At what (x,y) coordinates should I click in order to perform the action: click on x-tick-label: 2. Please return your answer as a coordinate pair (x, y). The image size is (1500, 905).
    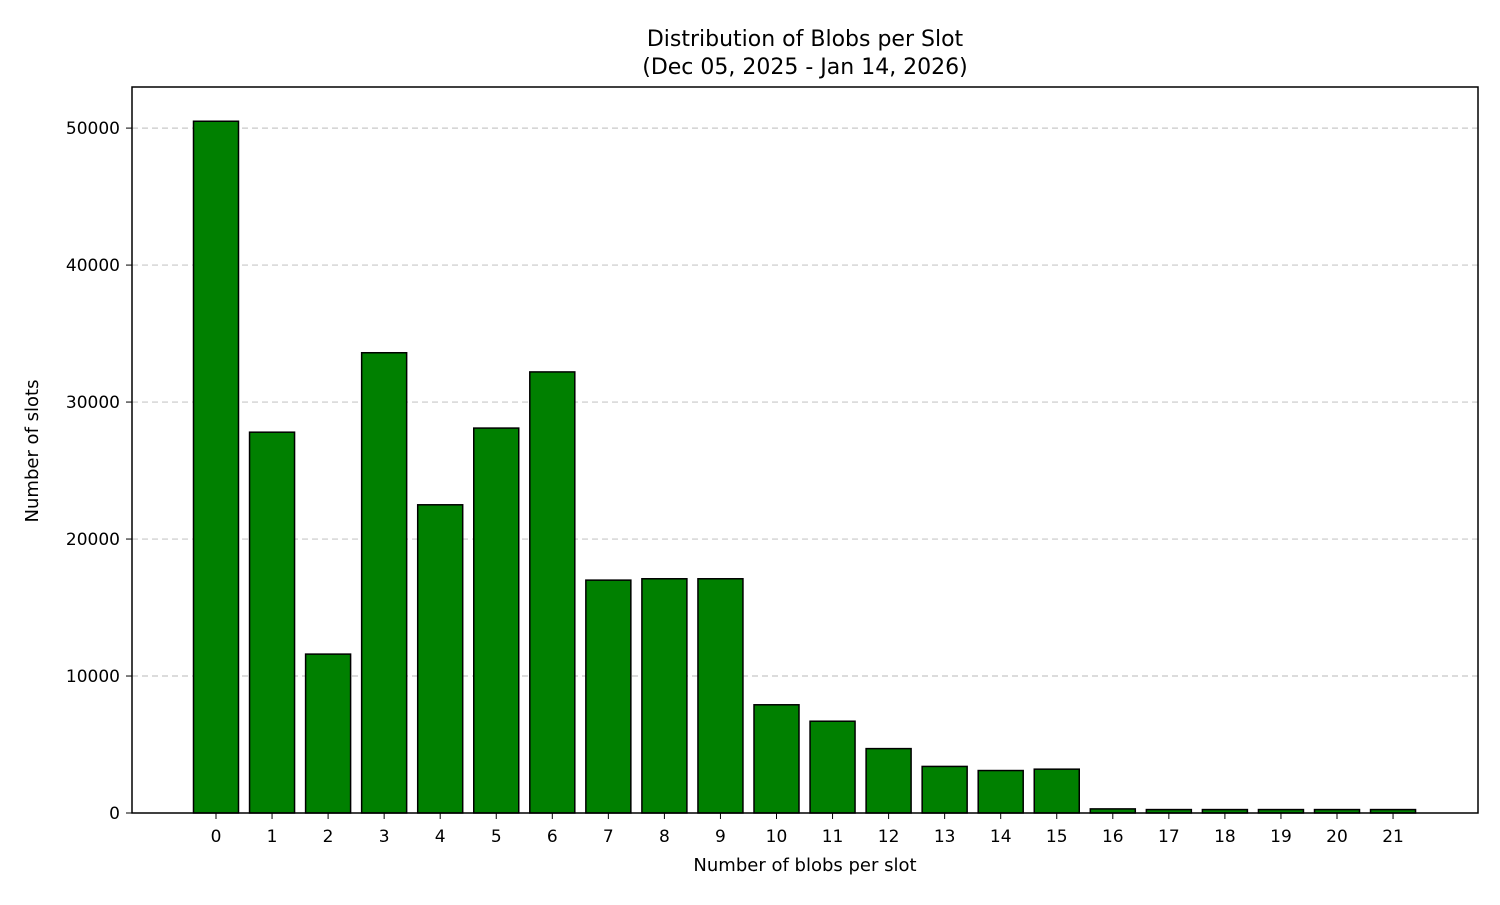
    Looking at the image, I should click on (328, 837).